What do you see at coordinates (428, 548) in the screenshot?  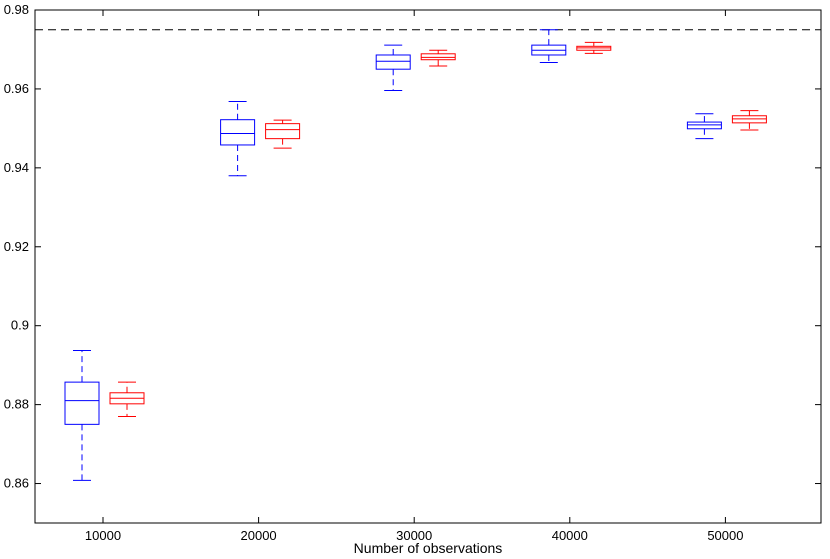 I see `x-axis-label: Number of observations` at bounding box center [428, 548].